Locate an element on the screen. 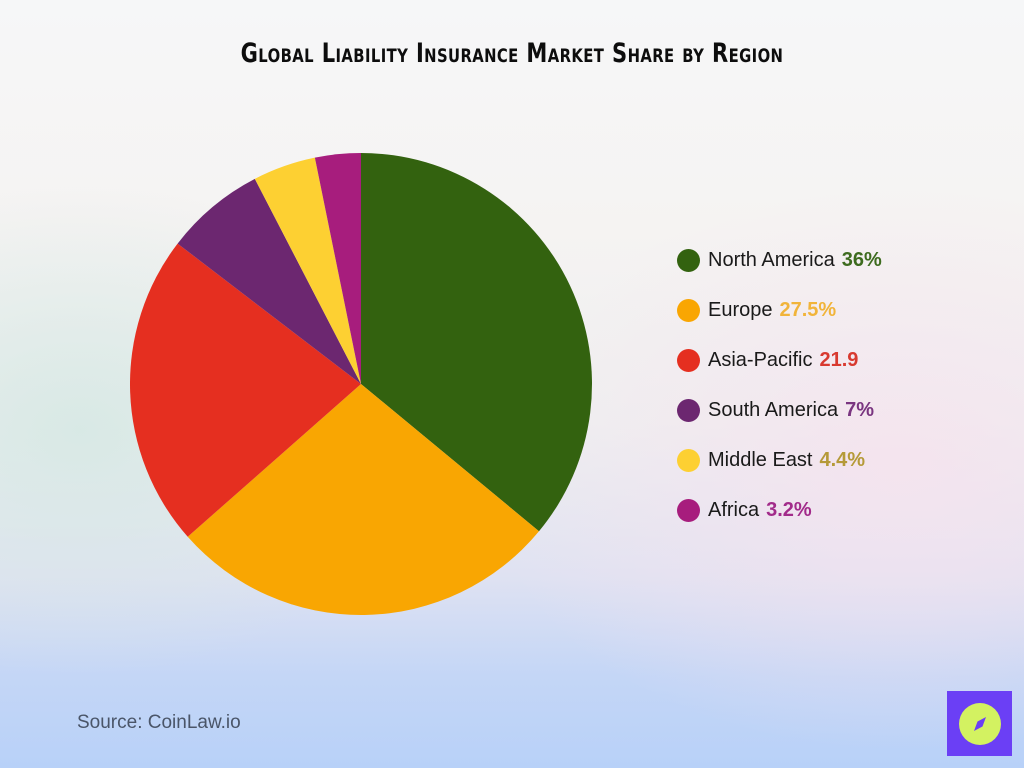  compass-icon is located at coordinates (979, 723).